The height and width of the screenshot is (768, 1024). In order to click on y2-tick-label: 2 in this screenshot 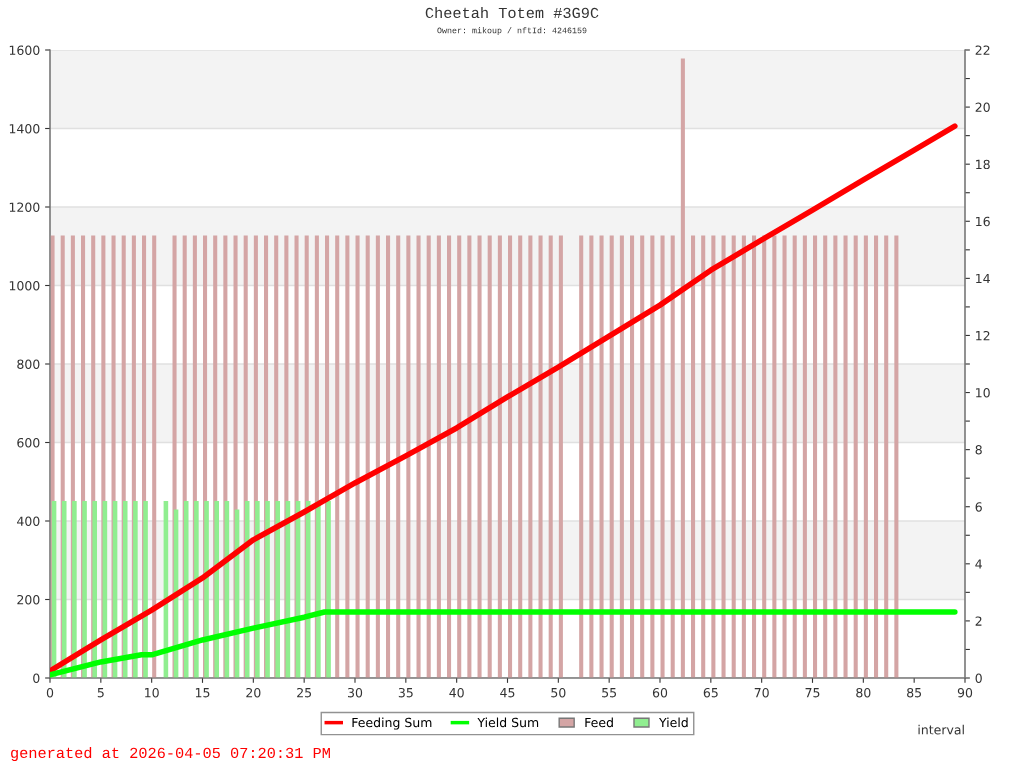, I will do `click(978, 621)`.